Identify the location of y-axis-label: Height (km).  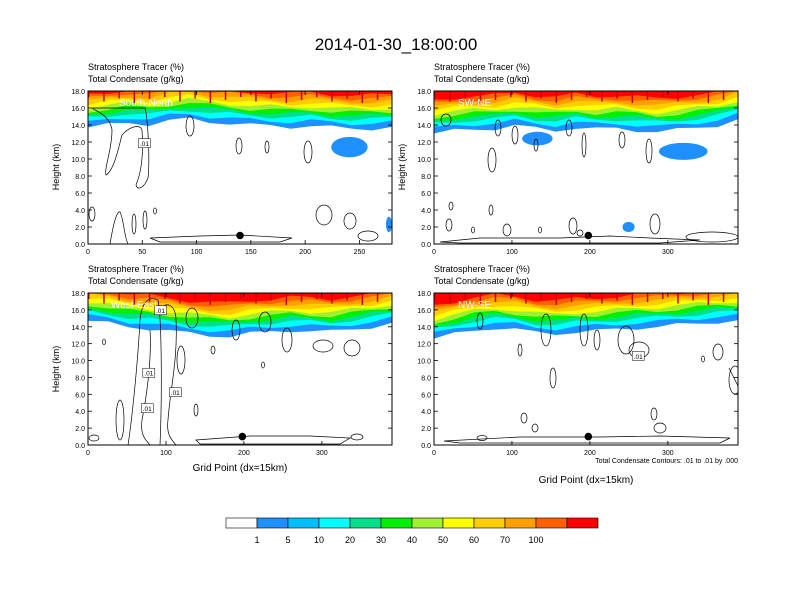
(56, 167).